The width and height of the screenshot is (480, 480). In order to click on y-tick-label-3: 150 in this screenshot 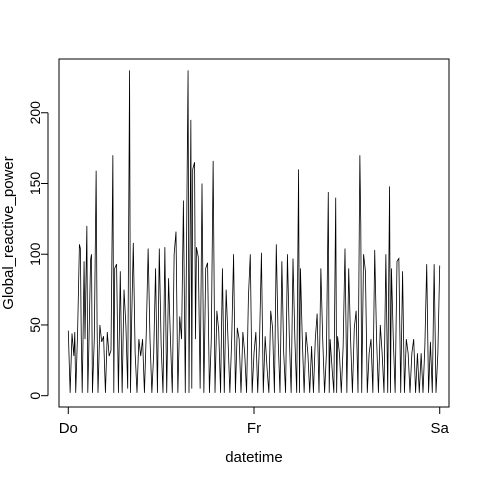, I will do `click(35, 184)`.